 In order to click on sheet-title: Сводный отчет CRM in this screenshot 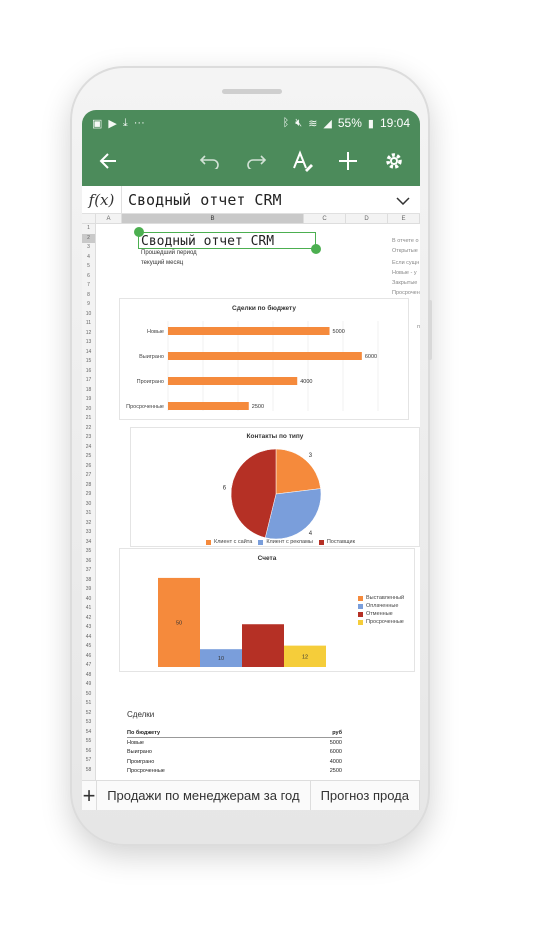, I will do `click(208, 241)`.